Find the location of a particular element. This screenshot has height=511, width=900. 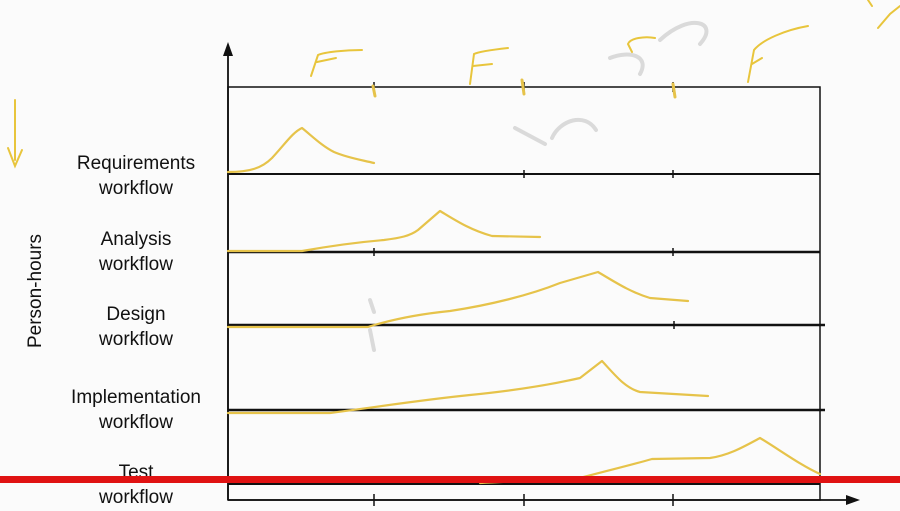

workflow-label-line1: Analysis is located at coordinates (136, 239).